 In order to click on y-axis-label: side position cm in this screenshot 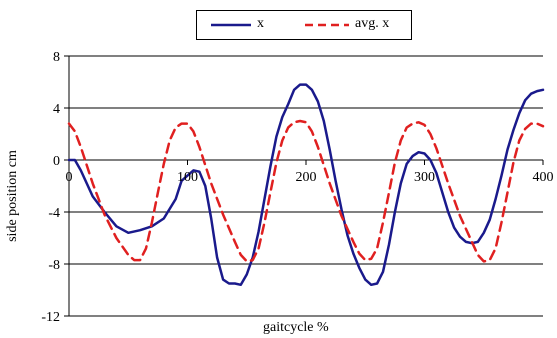, I will do `click(12, 196)`.